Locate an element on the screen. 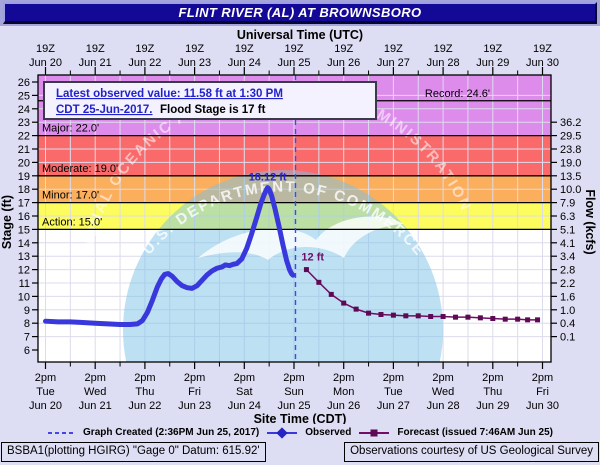 This screenshot has height=465, width=600. page-title: FLINT RIVER (AL) AT BROWNSBORO is located at coordinates (300, 13).